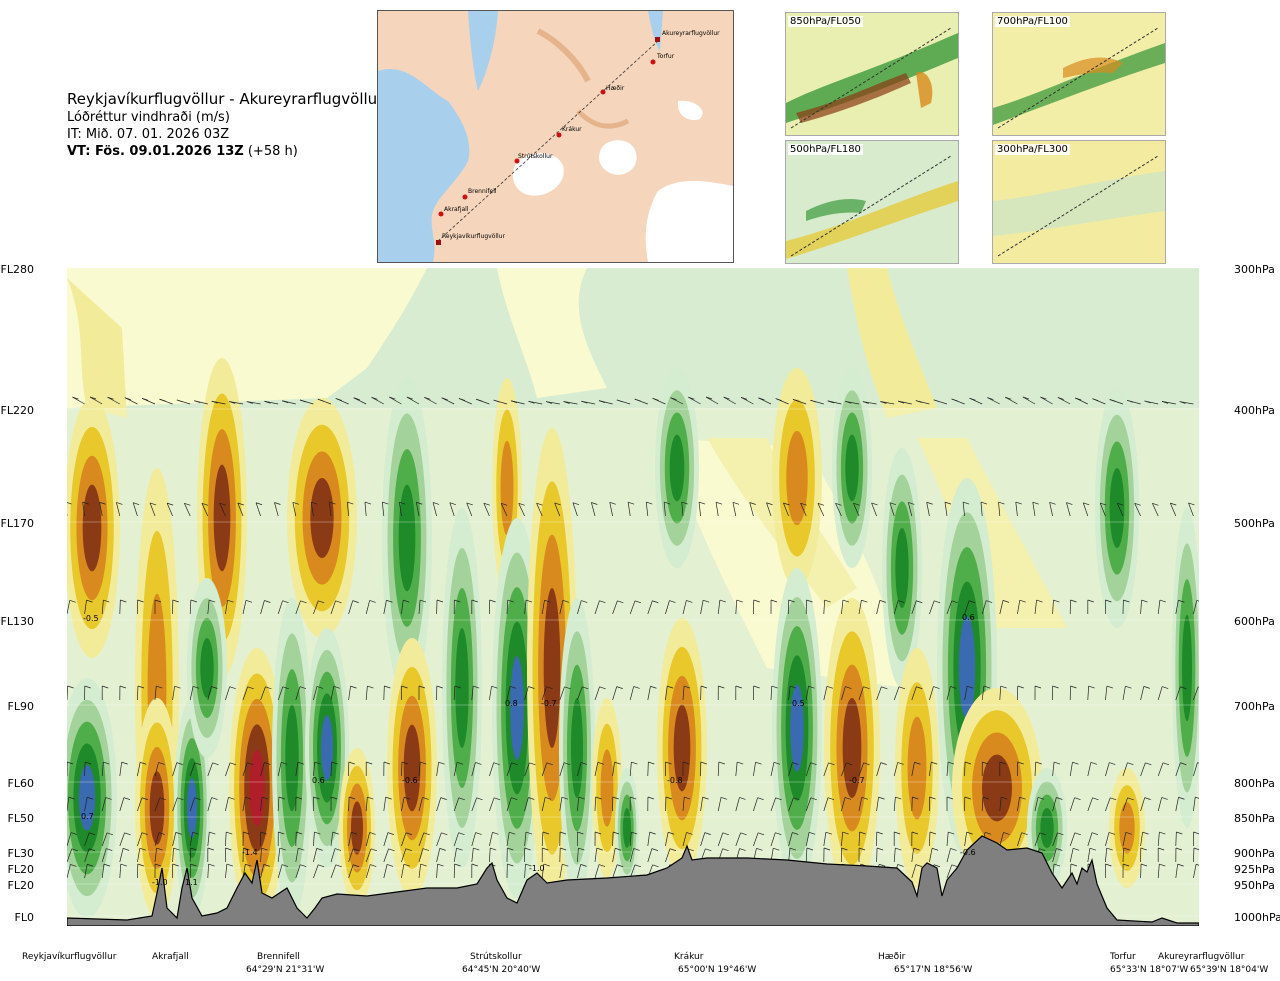 The width and height of the screenshot is (1280, 981). What do you see at coordinates (872, 74) in the screenshot?
I see `thumb-850hpa: 850hPa/FL050` at bounding box center [872, 74].